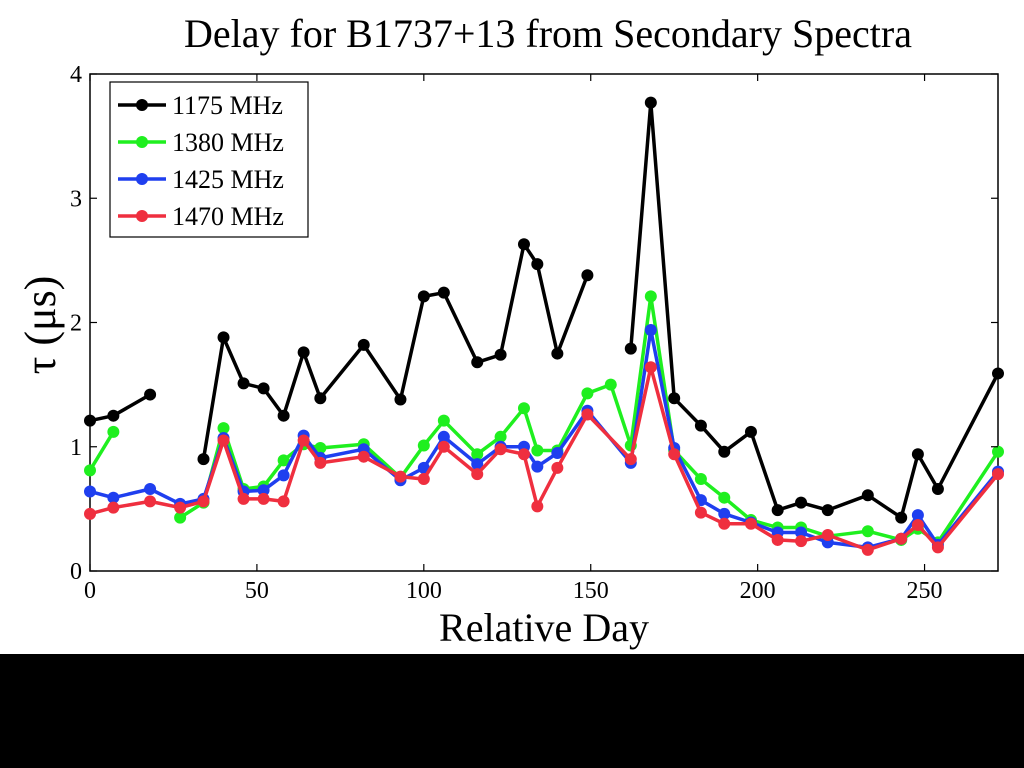 Image resolution: width=1024 pixels, height=768 pixels. Describe the element at coordinates (228, 216) in the screenshot. I see `legend-label: 1470 MHz` at that location.